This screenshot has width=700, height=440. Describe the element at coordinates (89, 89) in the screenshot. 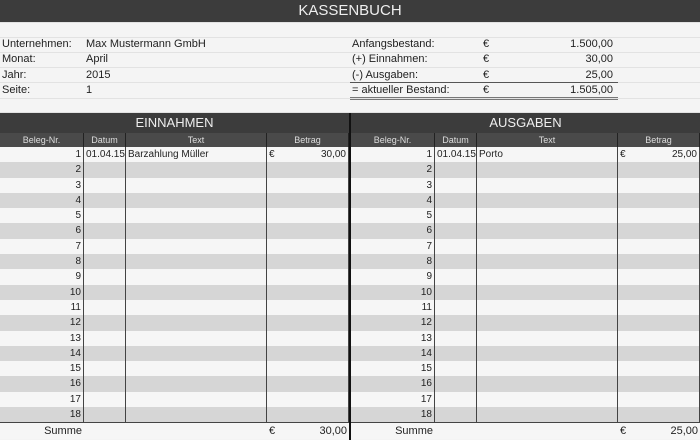

I see `info-value: 1` at that location.